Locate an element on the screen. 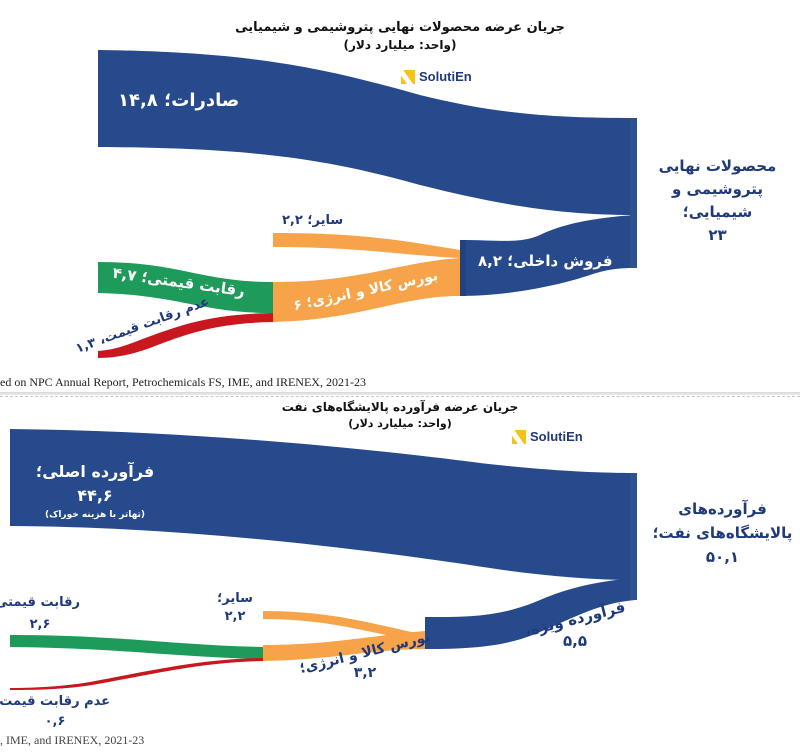 This screenshot has width=800, height=752. label-total: محصولات نهایی پتروشیمی و شیمیایی؛ ۲۳ is located at coordinates (717, 201).